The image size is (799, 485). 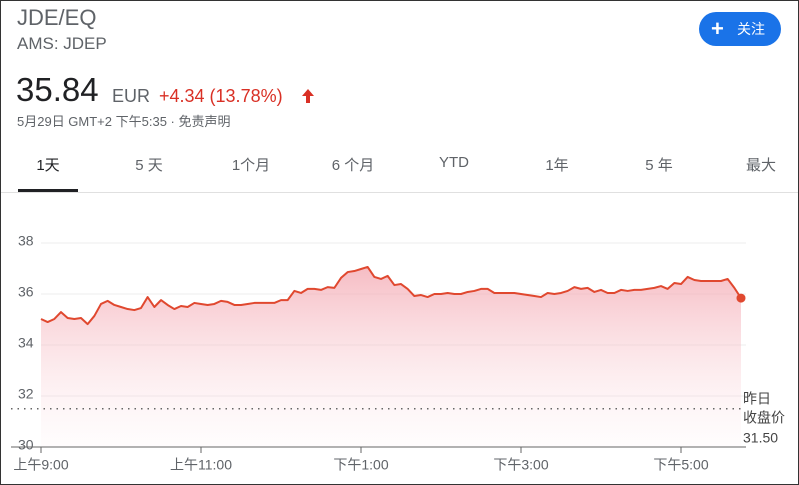 What do you see at coordinates (353, 165) in the screenshot?
I see `range-tab: 6 个月` at bounding box center [353, 165].